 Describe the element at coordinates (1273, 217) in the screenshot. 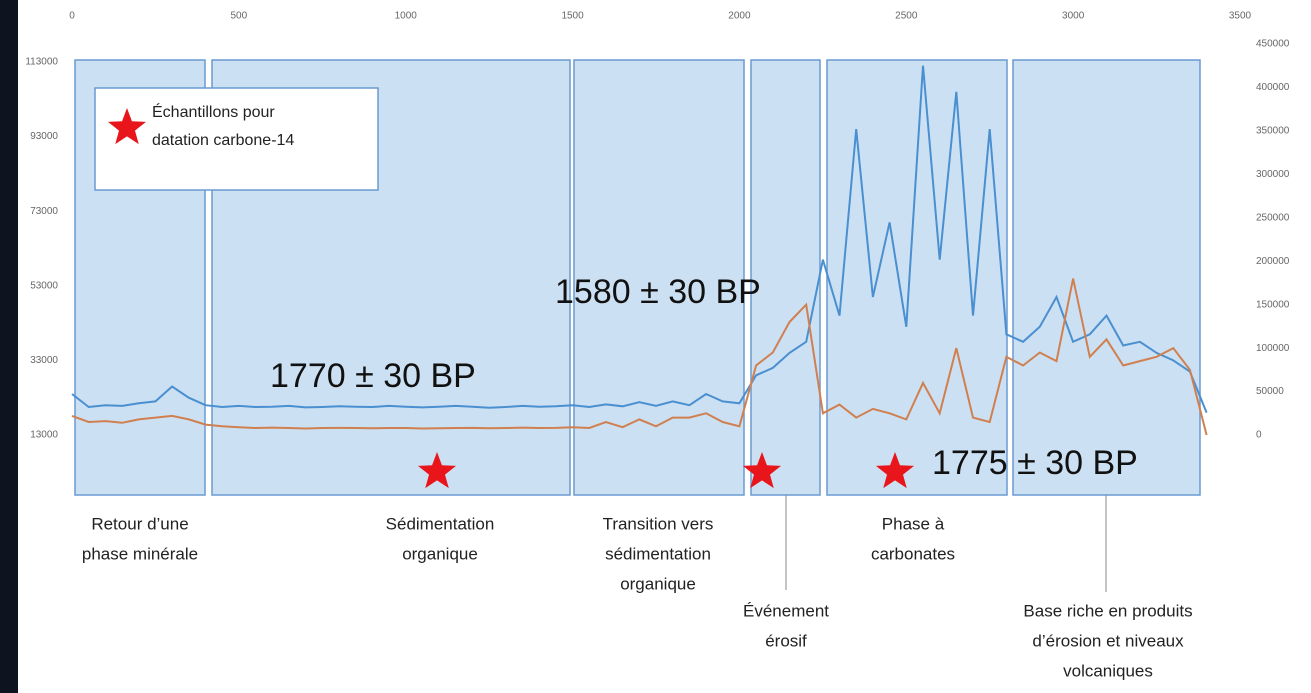

I see `y2-tick-label: 250000` at that location.